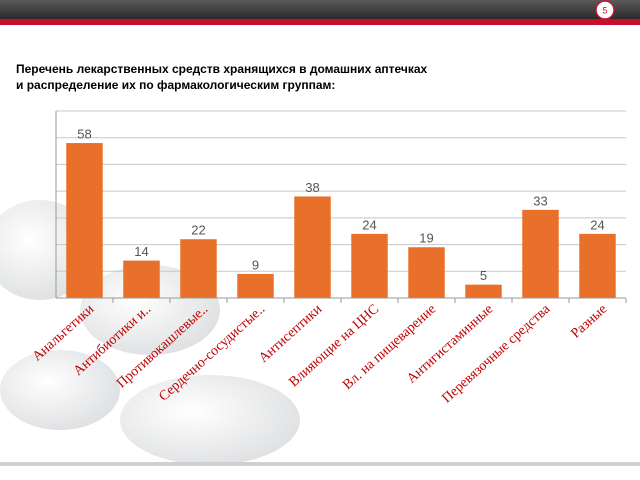  I want to click on footer-line, so click(320, 464).